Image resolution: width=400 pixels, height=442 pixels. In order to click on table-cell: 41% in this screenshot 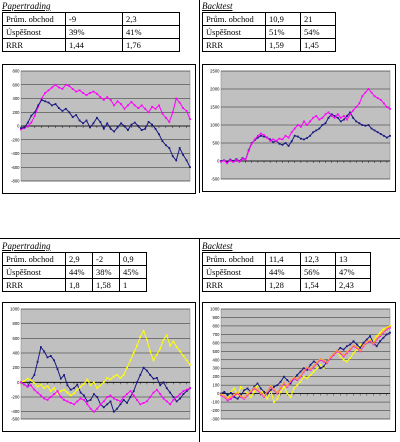, I will do `click(151, 32)`.